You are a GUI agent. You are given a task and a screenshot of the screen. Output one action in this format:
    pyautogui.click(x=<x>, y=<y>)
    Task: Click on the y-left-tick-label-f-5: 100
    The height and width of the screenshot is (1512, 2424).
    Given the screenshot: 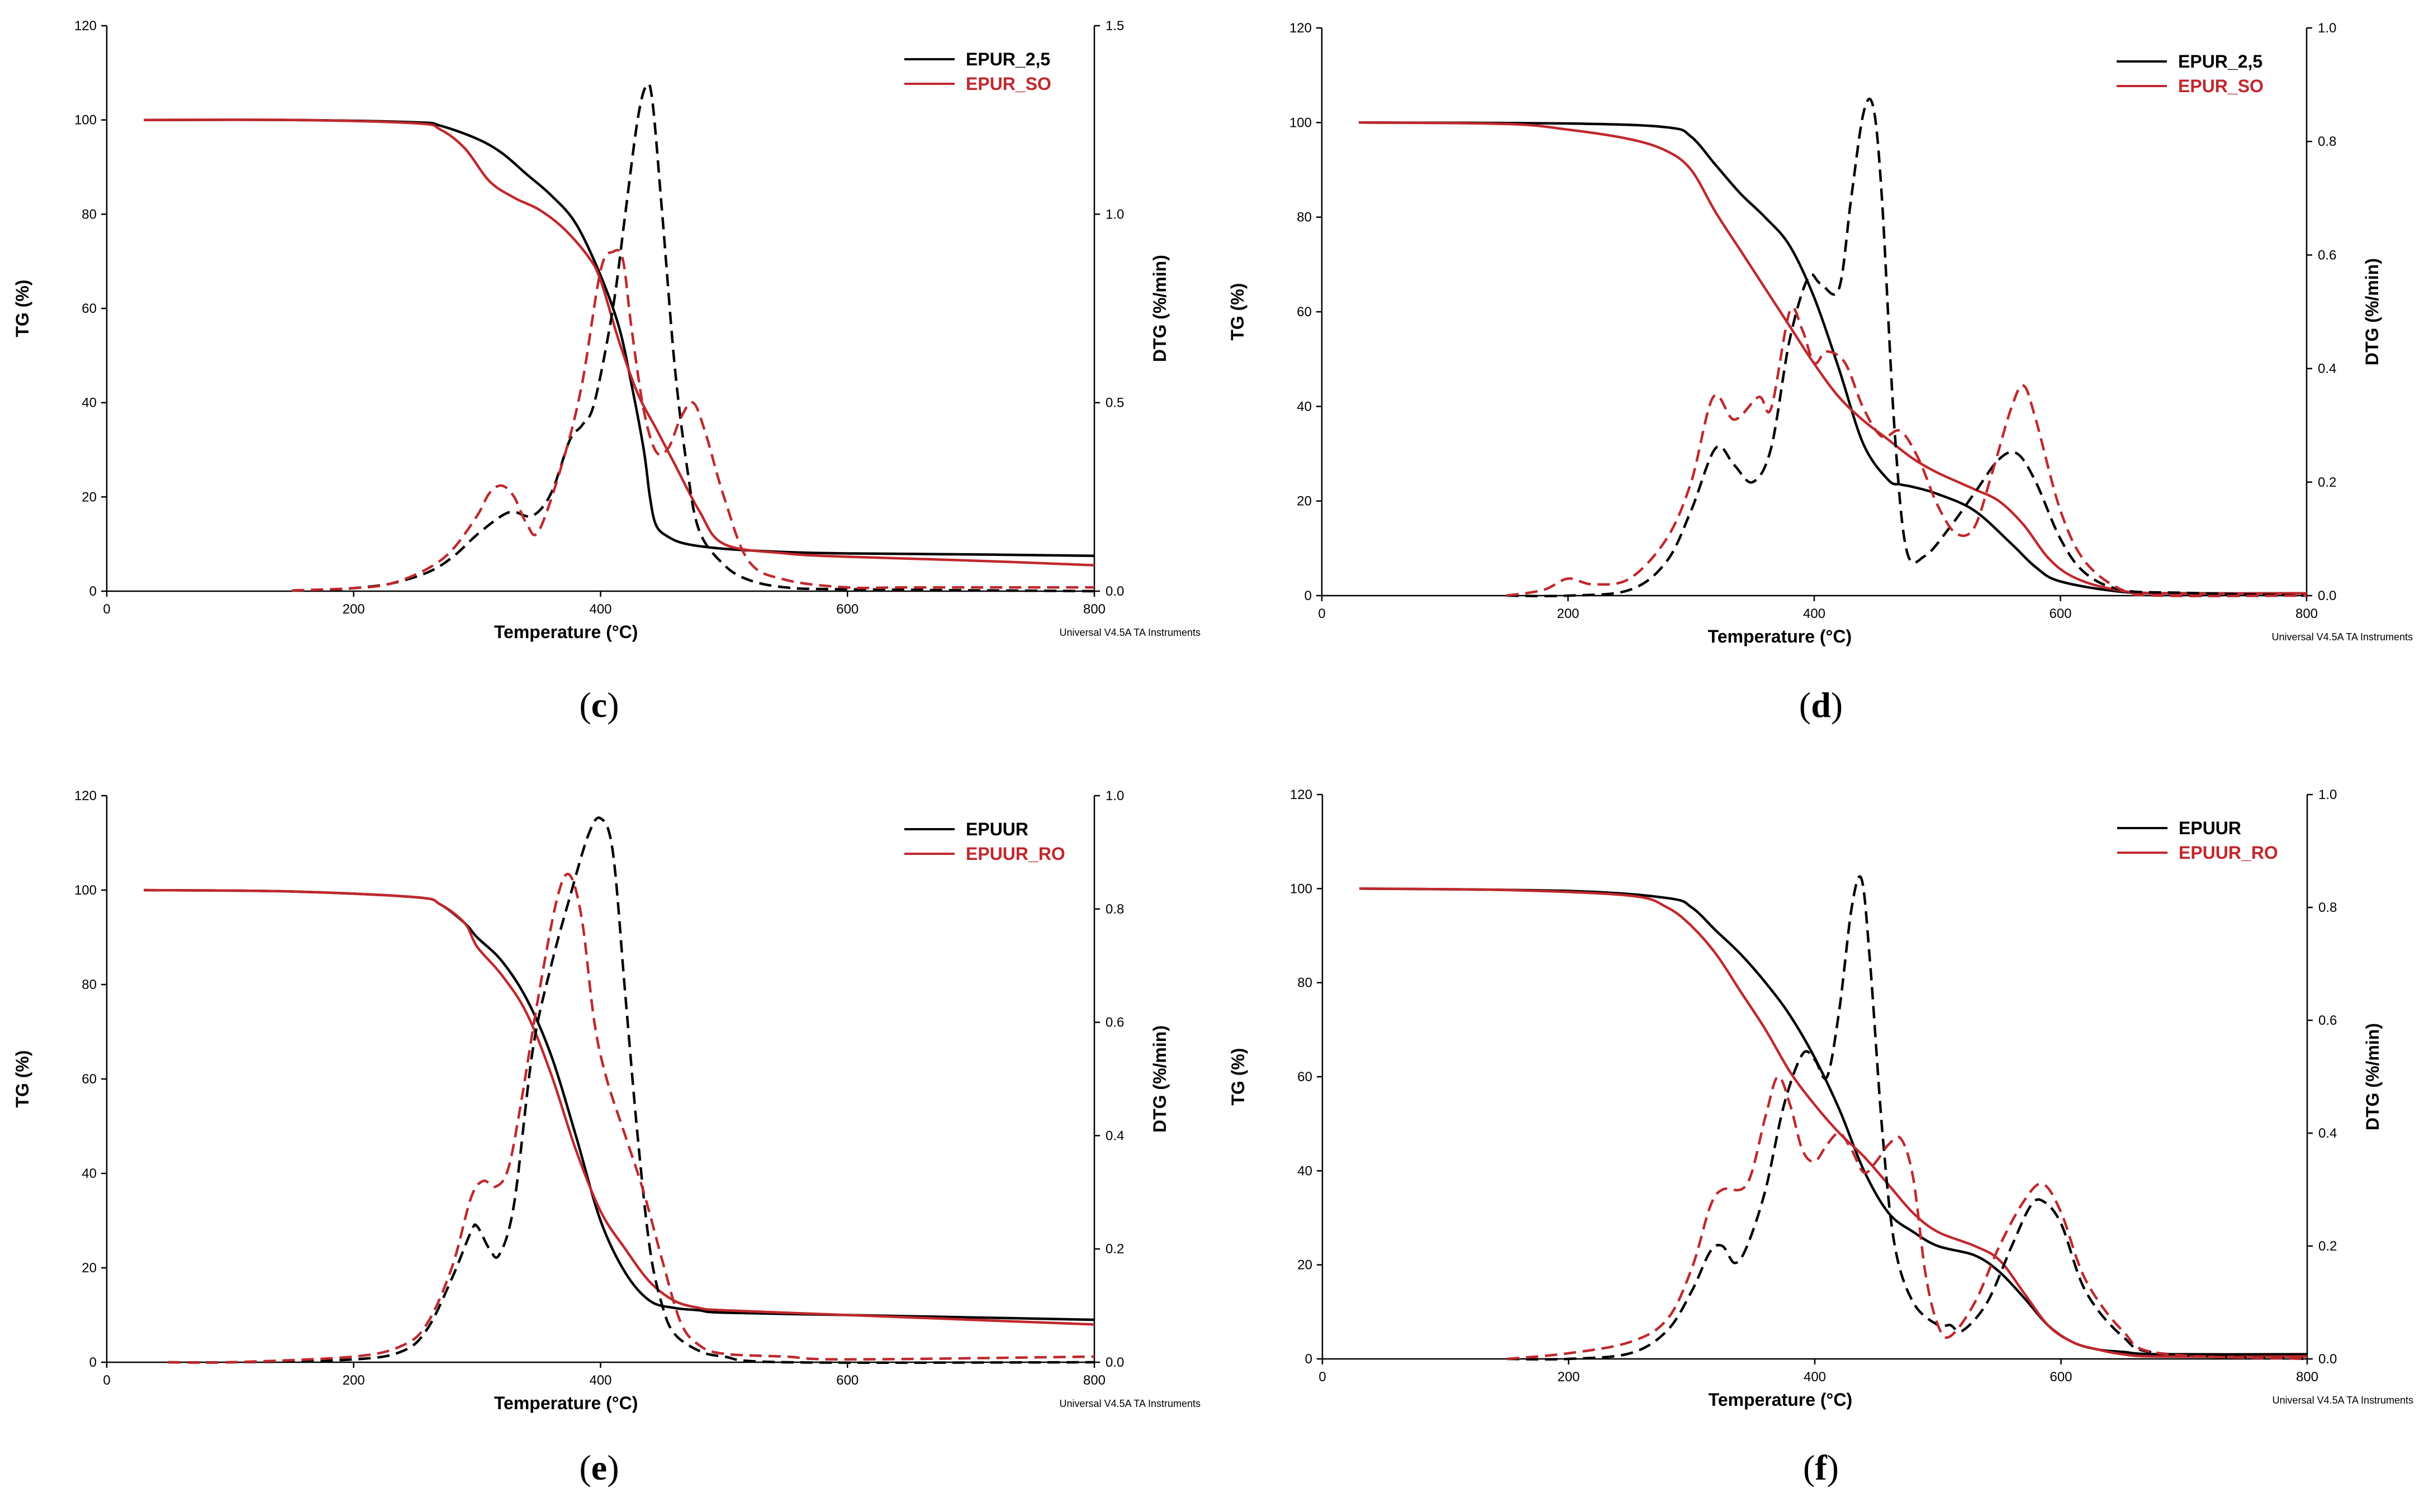 What is the action you would take?
    pyautogui.click(x=1301, y=888)
    